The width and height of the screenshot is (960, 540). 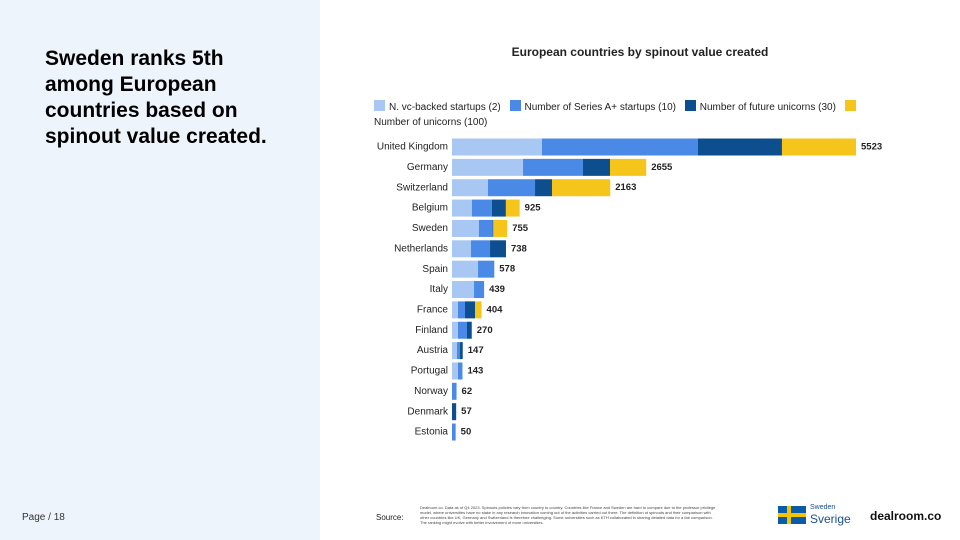 What do you see at coordinates (830, 519) in the screenshot?
I see `logo-text: Sverige` at bounding box center [830, 519].